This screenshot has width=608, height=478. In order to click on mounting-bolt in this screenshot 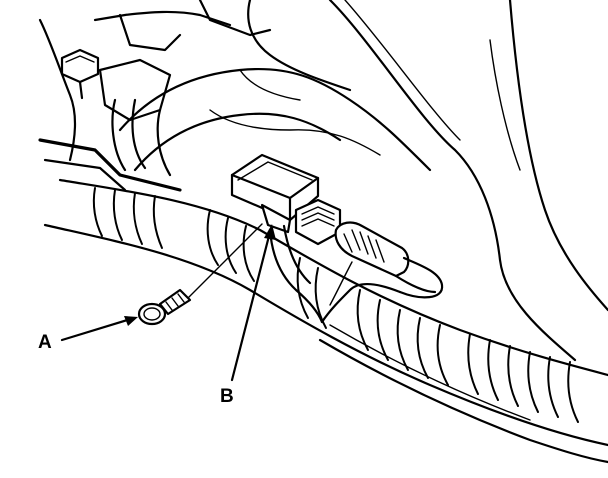, I will do `click(164, 307)`.